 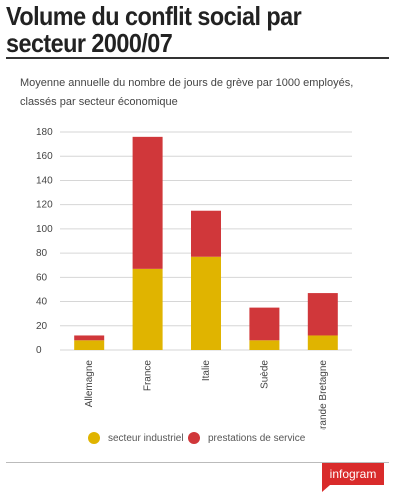 I want to click on y-tick-label: 60, so click(x=42, y=277).